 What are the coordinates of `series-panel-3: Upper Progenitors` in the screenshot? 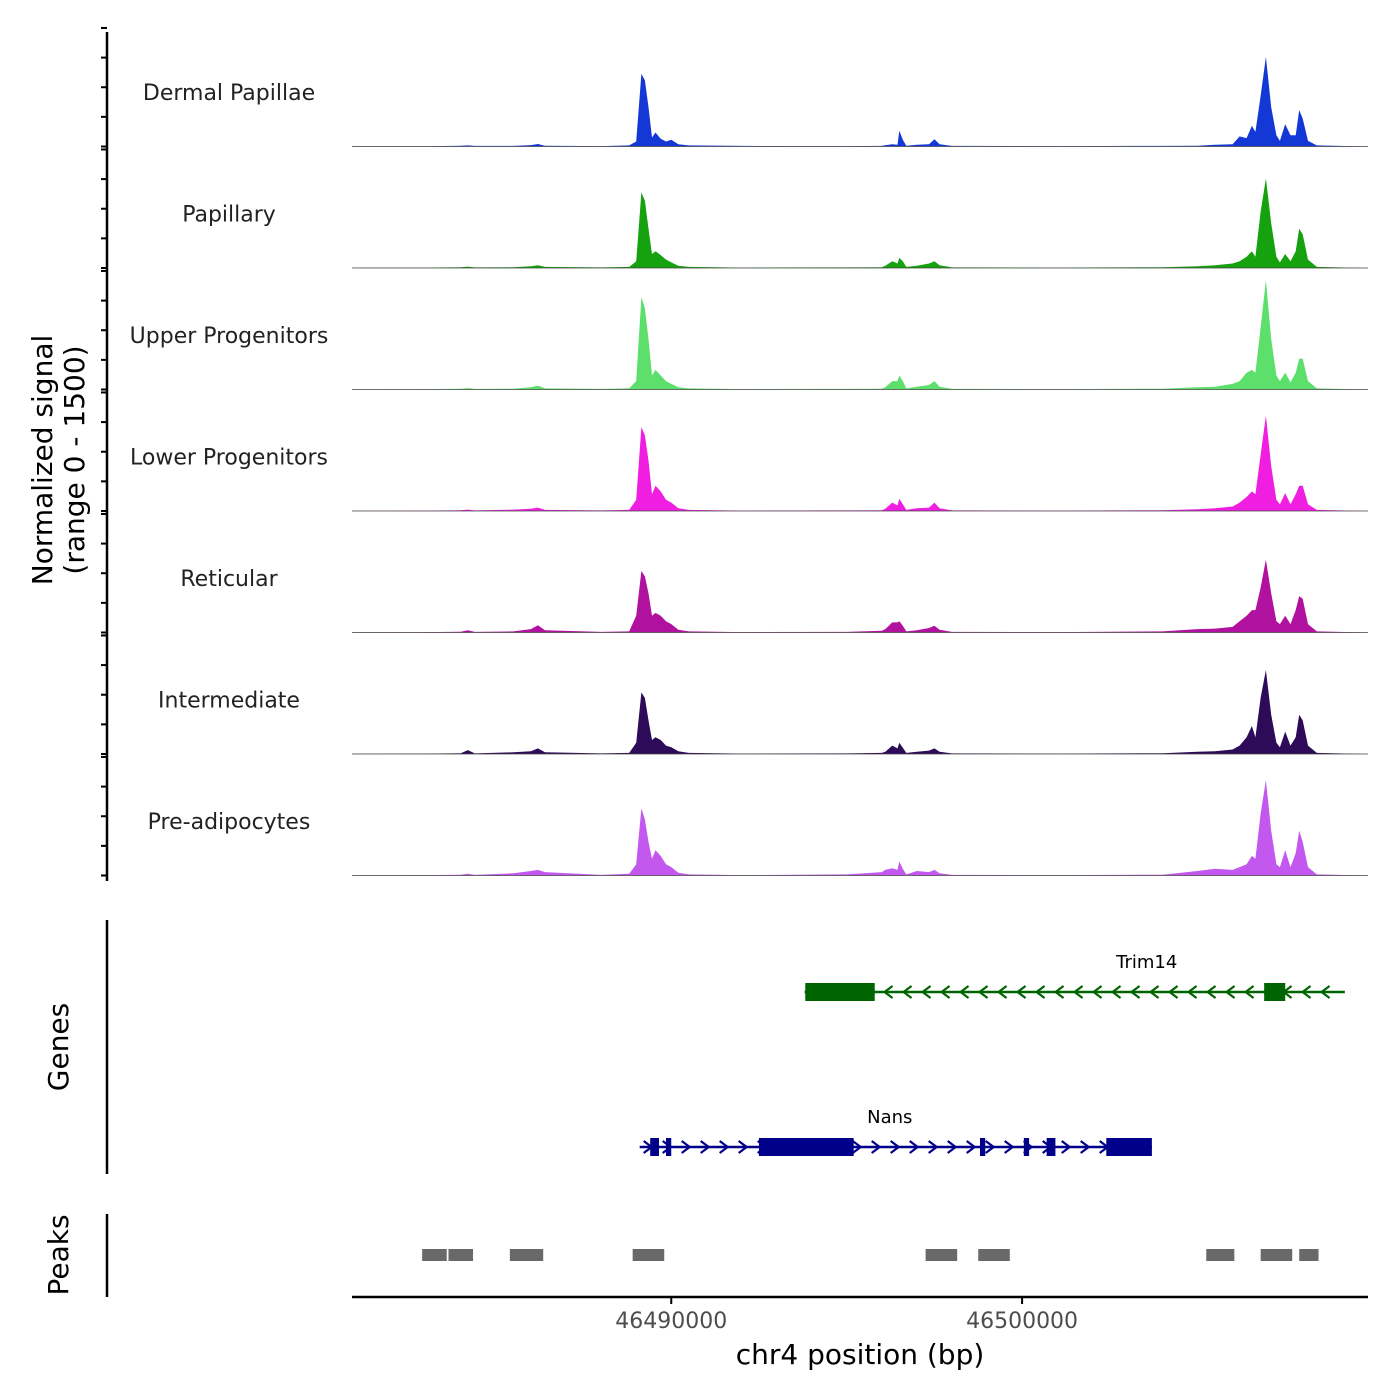 It's located at (749, 335).